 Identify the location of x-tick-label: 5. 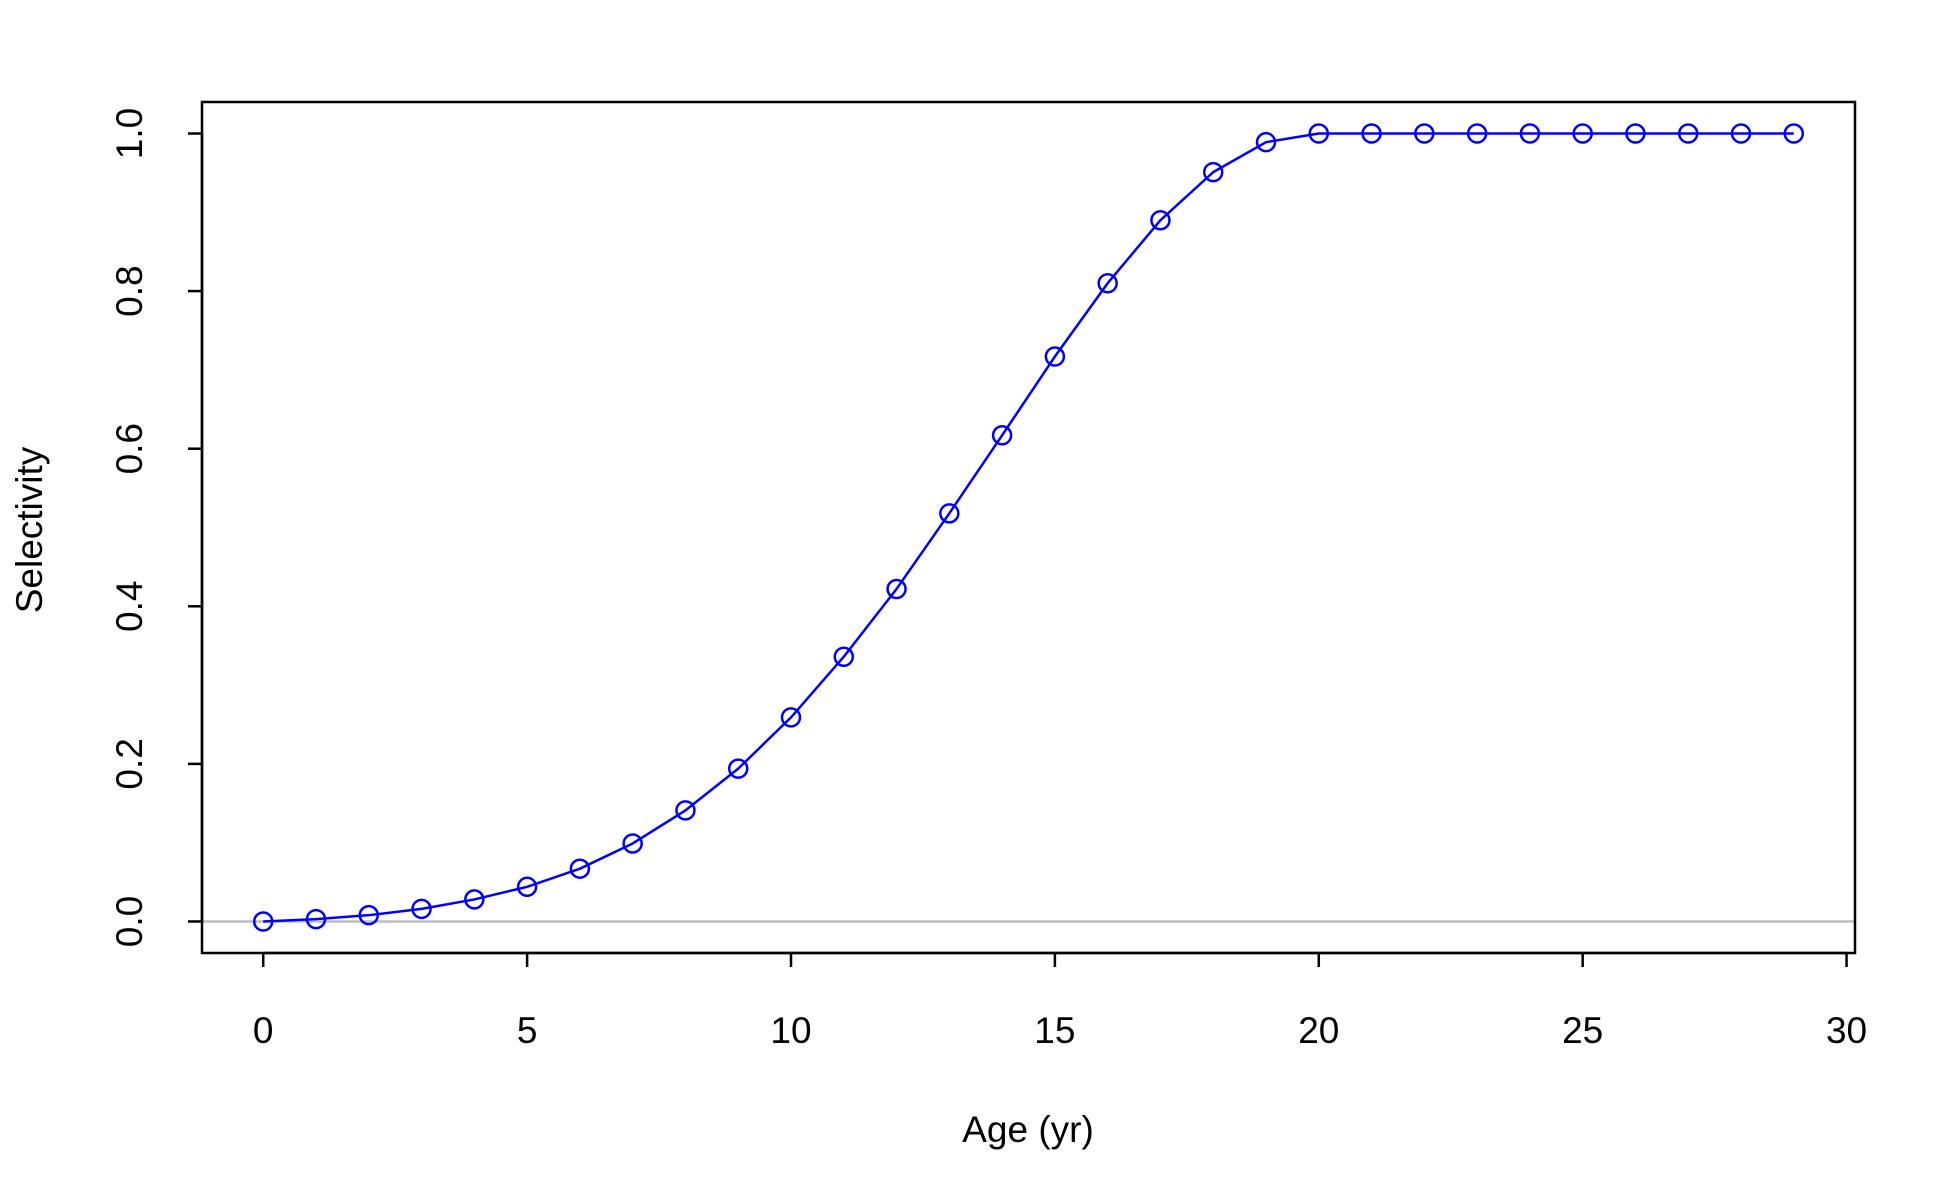
(527, 1030).